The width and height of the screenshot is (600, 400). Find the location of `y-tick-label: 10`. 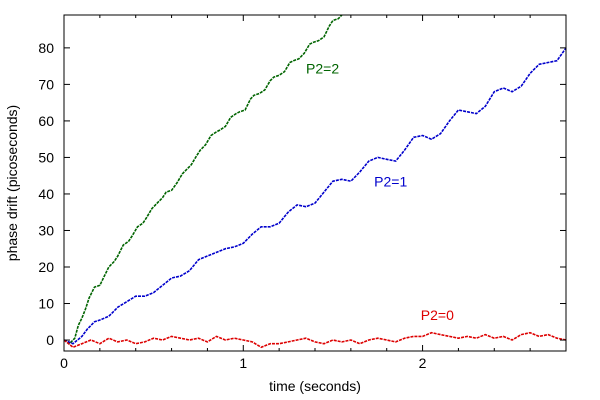

y-tick-label: 10 is located at coordinates (46, 304).